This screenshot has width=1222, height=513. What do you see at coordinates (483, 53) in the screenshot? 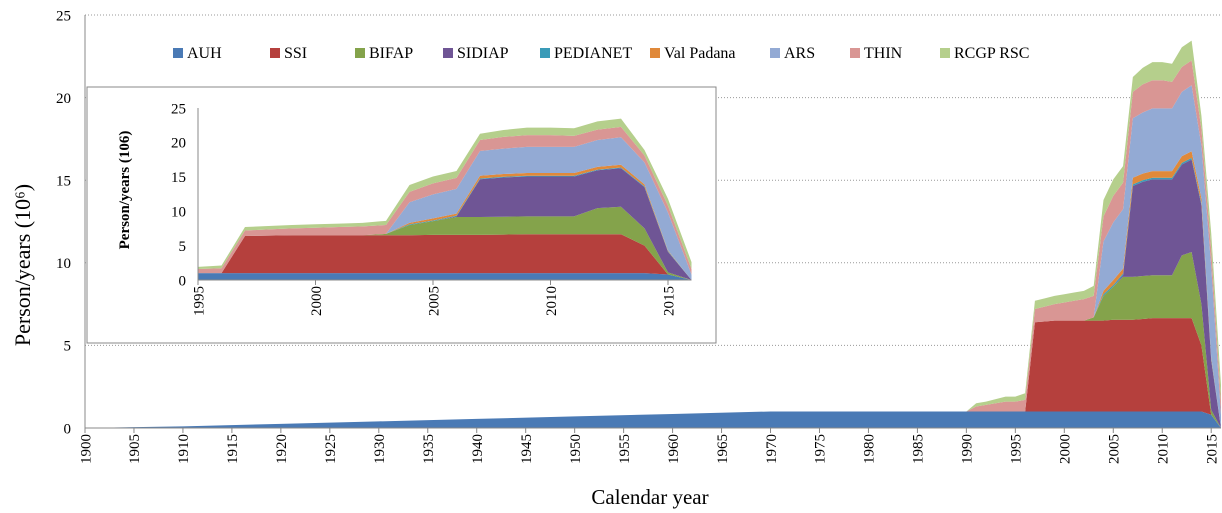
I see `legend-label: SIDIAP` at bounding box center [483, 53].